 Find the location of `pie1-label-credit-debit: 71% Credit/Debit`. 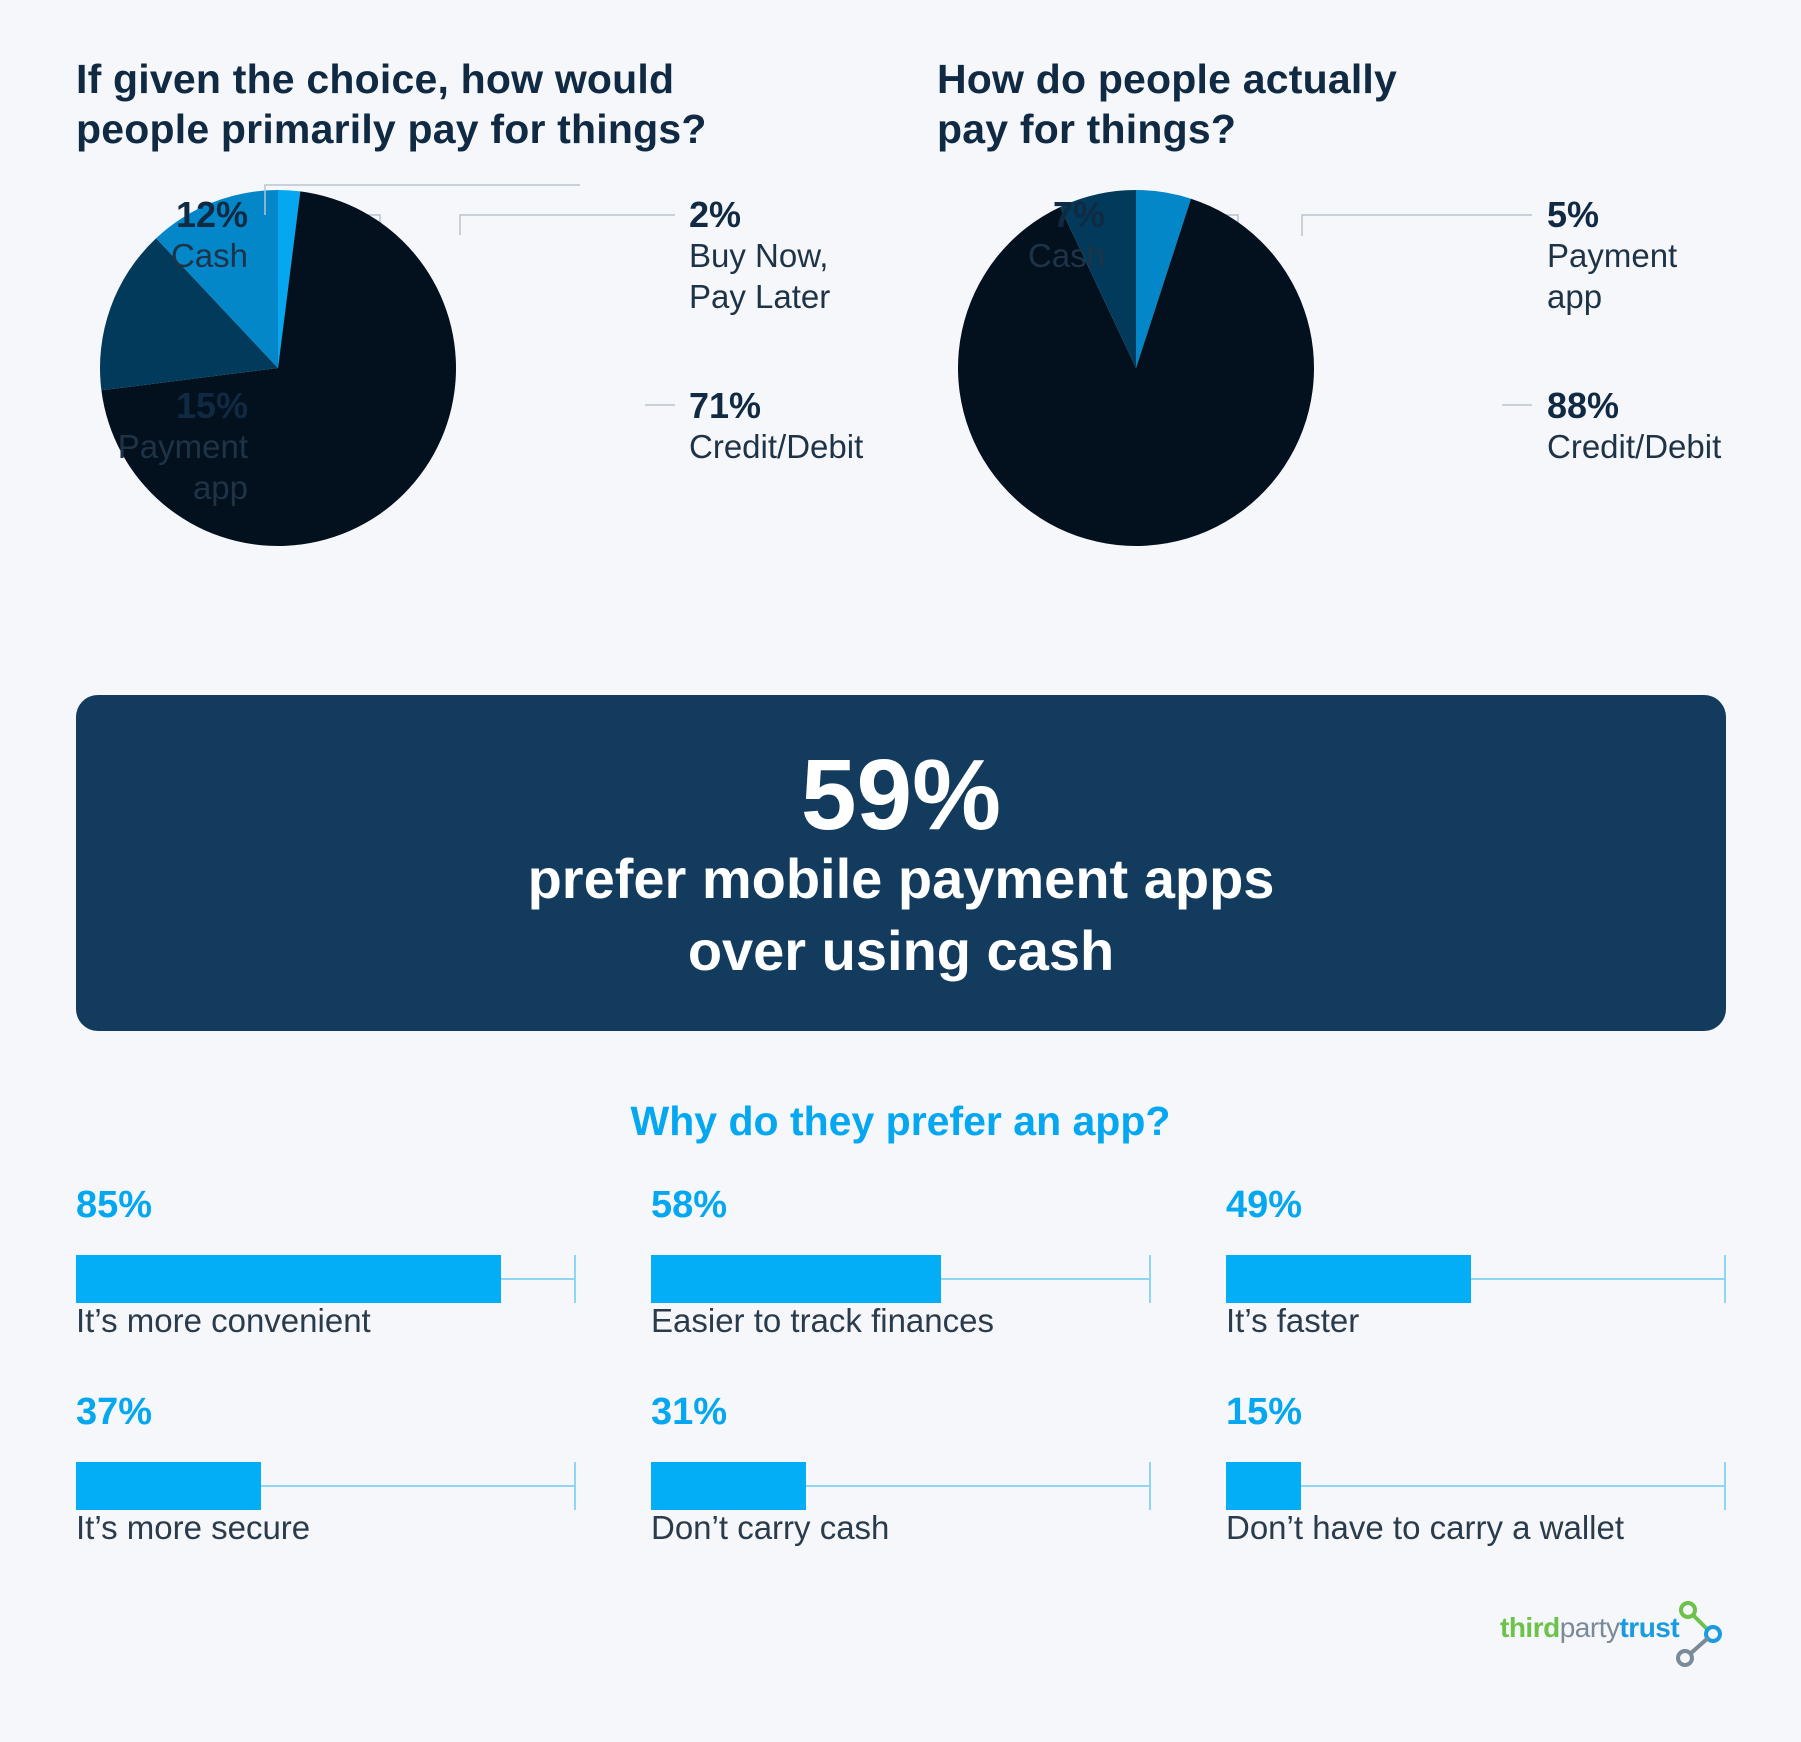

pie1-label-credit-debit: 71% Credit/Debit is located at coordinates (776, 426).